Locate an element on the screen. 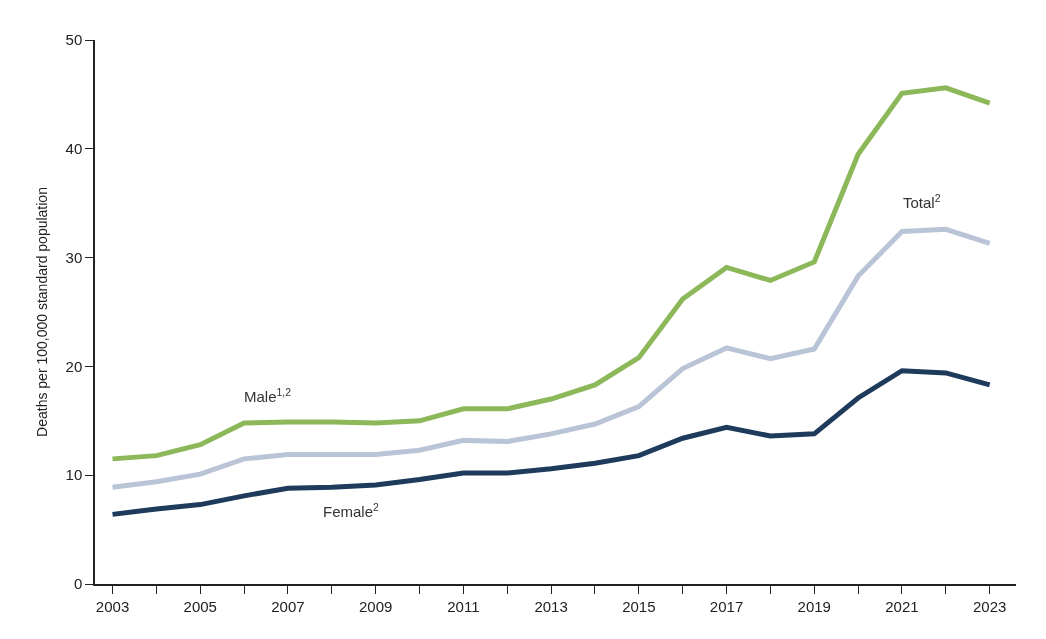 This screenshot has width=1046, height=639. y-tick-label: 10 is located at coordinates (74, 475).